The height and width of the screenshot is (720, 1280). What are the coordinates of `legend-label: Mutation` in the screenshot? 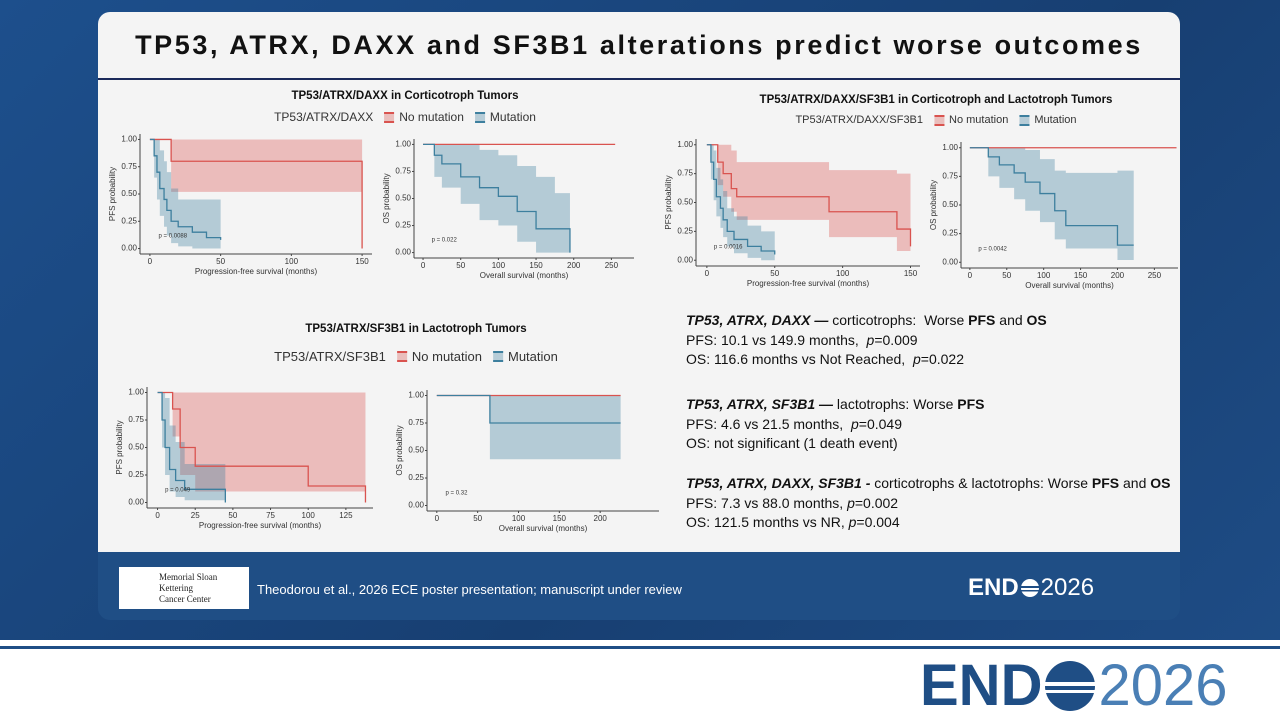 It's located at (512, 117).